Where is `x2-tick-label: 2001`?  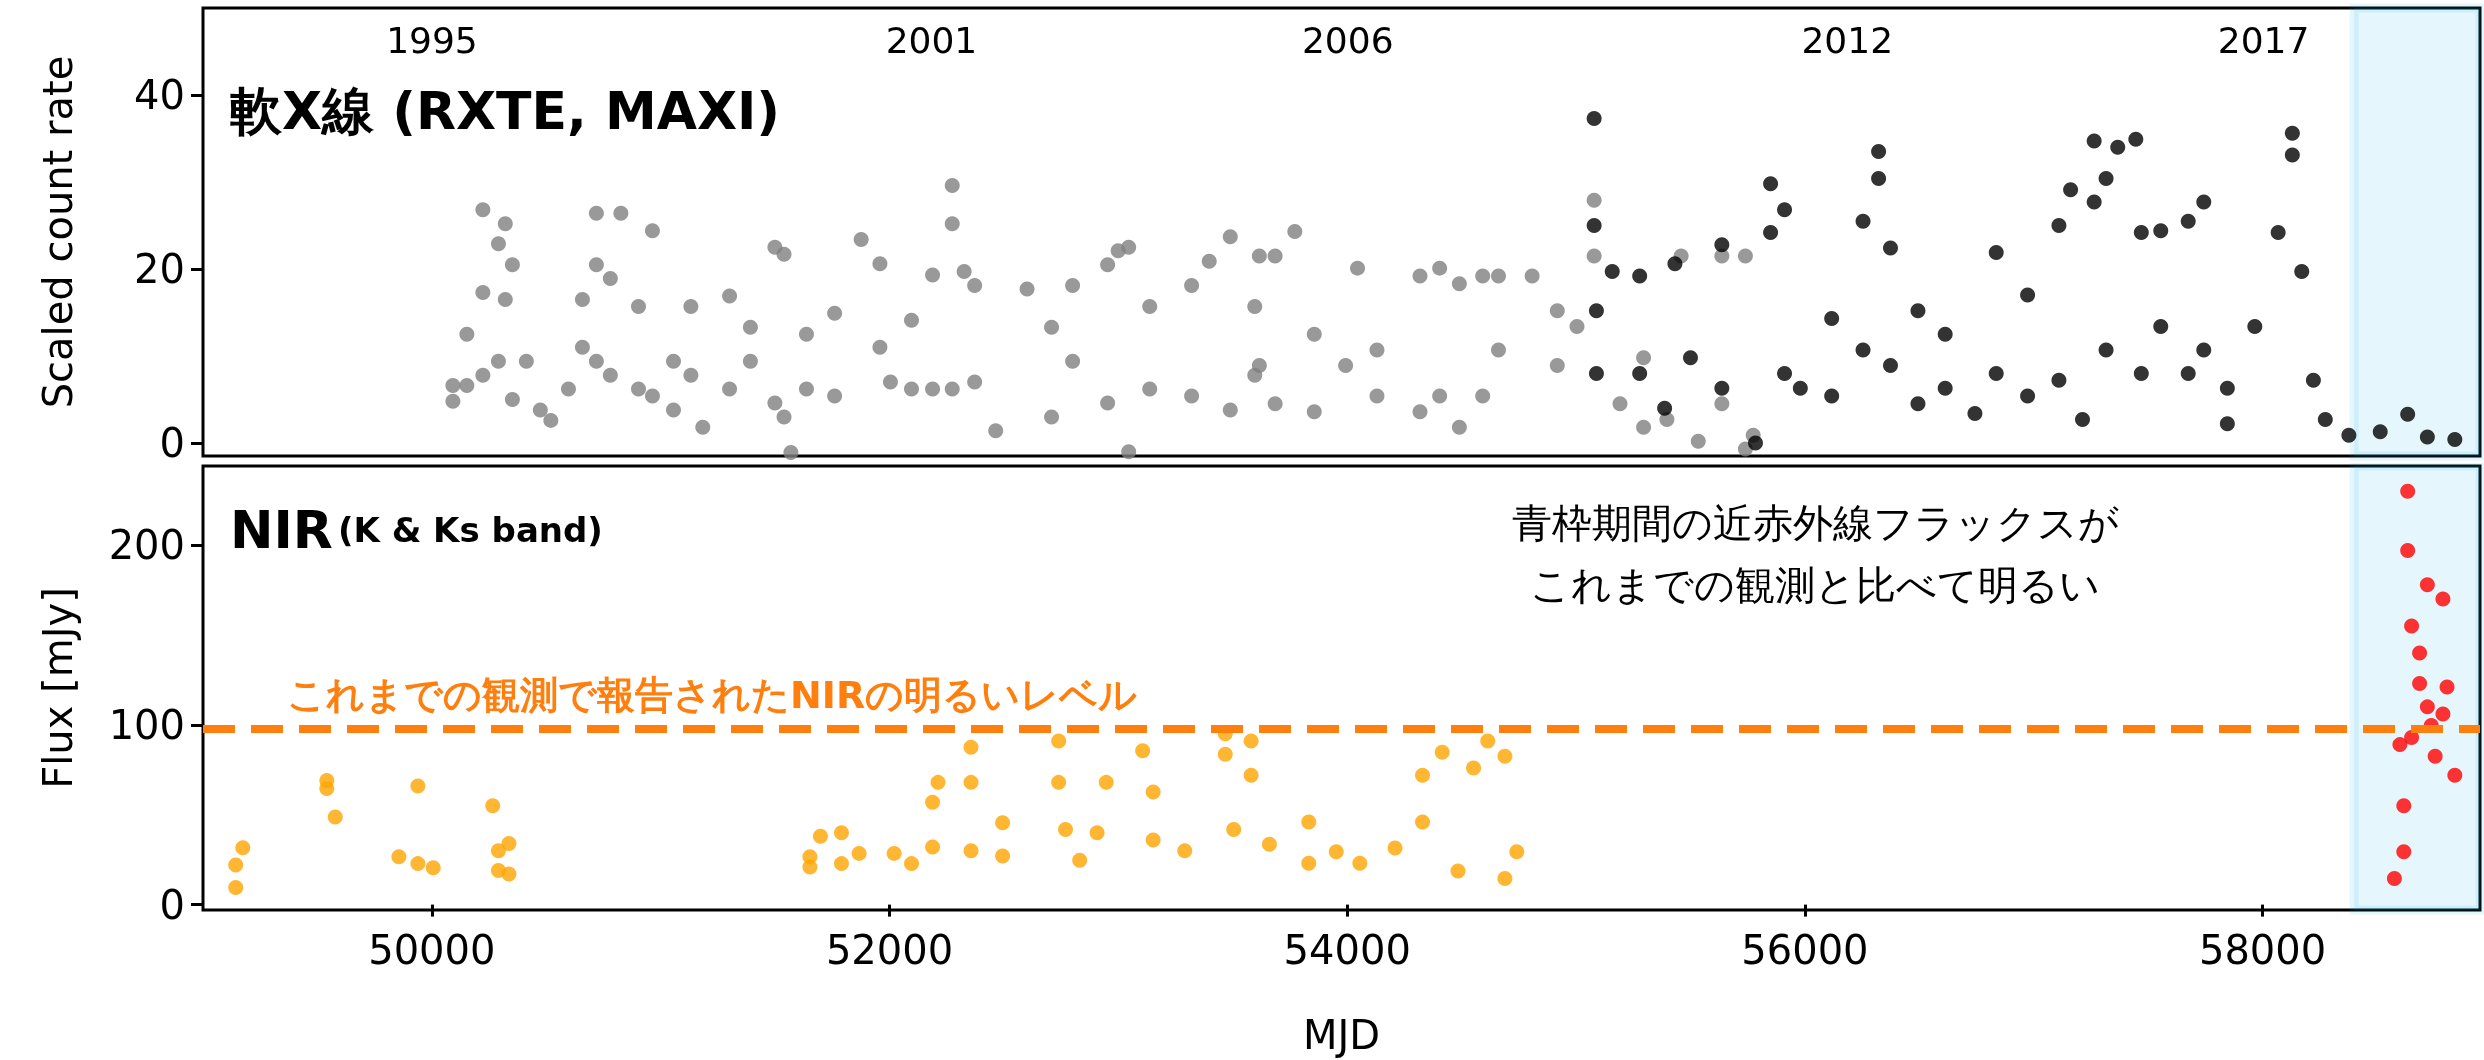 x2-tick-label: 2001 is located at coordinates (931, 40).